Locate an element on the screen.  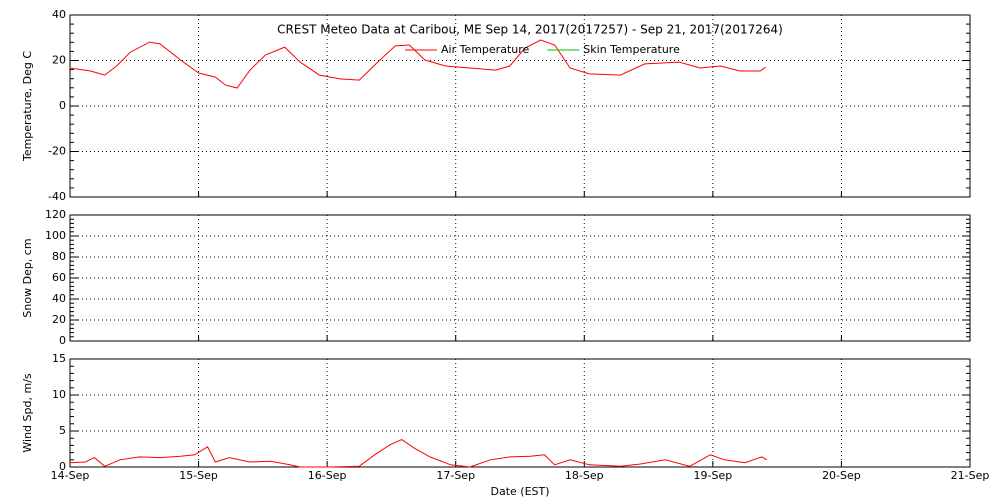
legend-label: Skin Temperature is located at coordinates (631, 49).